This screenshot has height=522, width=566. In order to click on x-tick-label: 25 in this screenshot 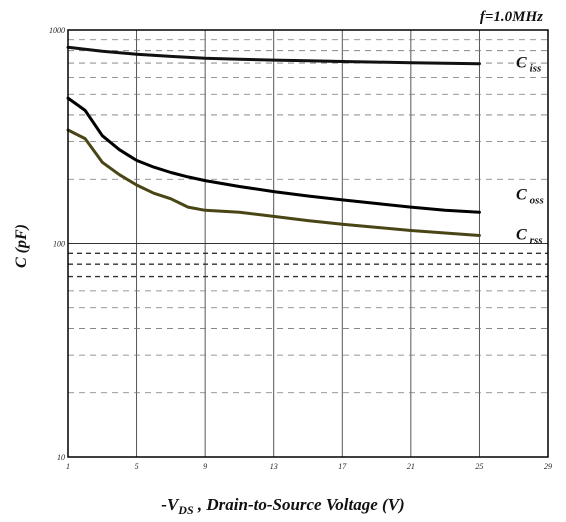, I will do `click(479, 466)`.